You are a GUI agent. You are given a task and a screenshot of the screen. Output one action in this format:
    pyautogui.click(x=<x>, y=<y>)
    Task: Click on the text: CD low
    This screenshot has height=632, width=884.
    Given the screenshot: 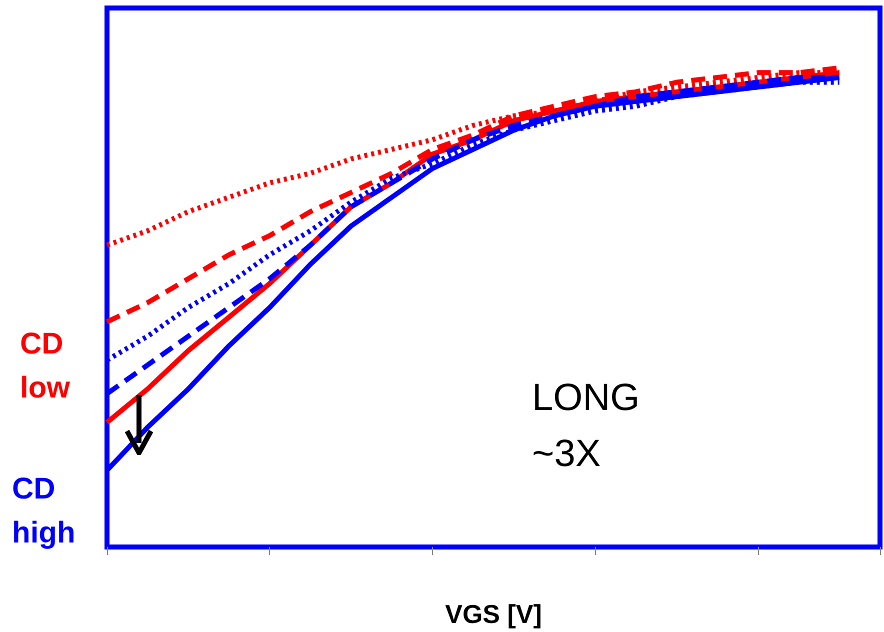 What is the action you would take?
    pyautogui.click(x=45, y=366)
    